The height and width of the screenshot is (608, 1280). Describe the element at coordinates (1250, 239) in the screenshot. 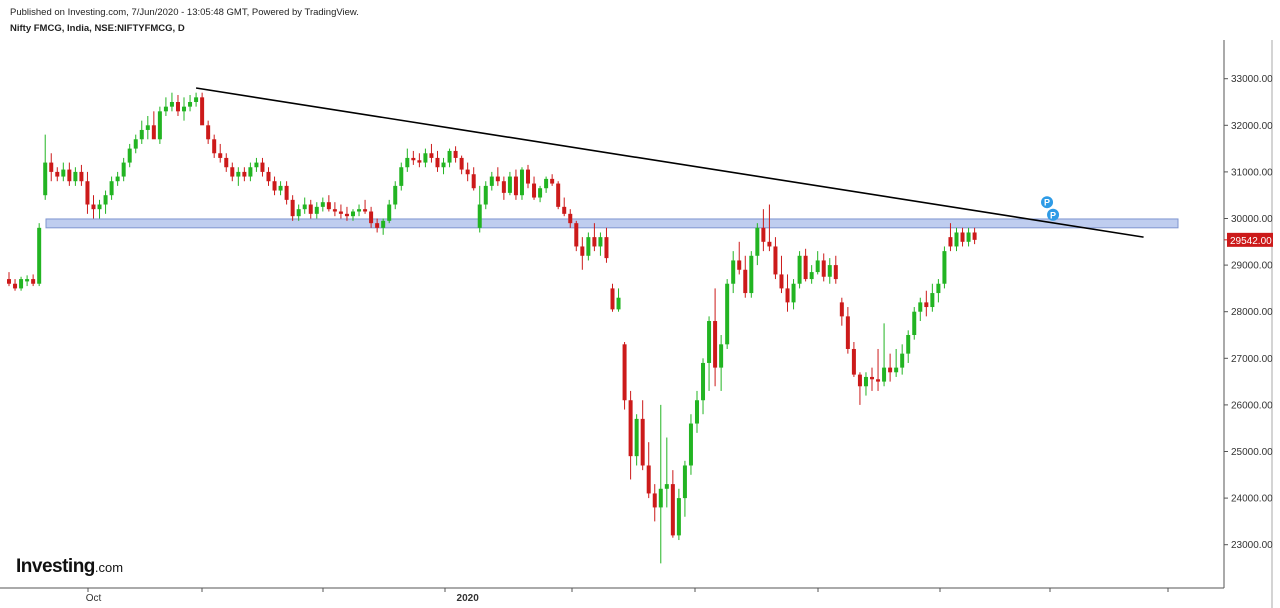

I see `last-price-badge` at that location.